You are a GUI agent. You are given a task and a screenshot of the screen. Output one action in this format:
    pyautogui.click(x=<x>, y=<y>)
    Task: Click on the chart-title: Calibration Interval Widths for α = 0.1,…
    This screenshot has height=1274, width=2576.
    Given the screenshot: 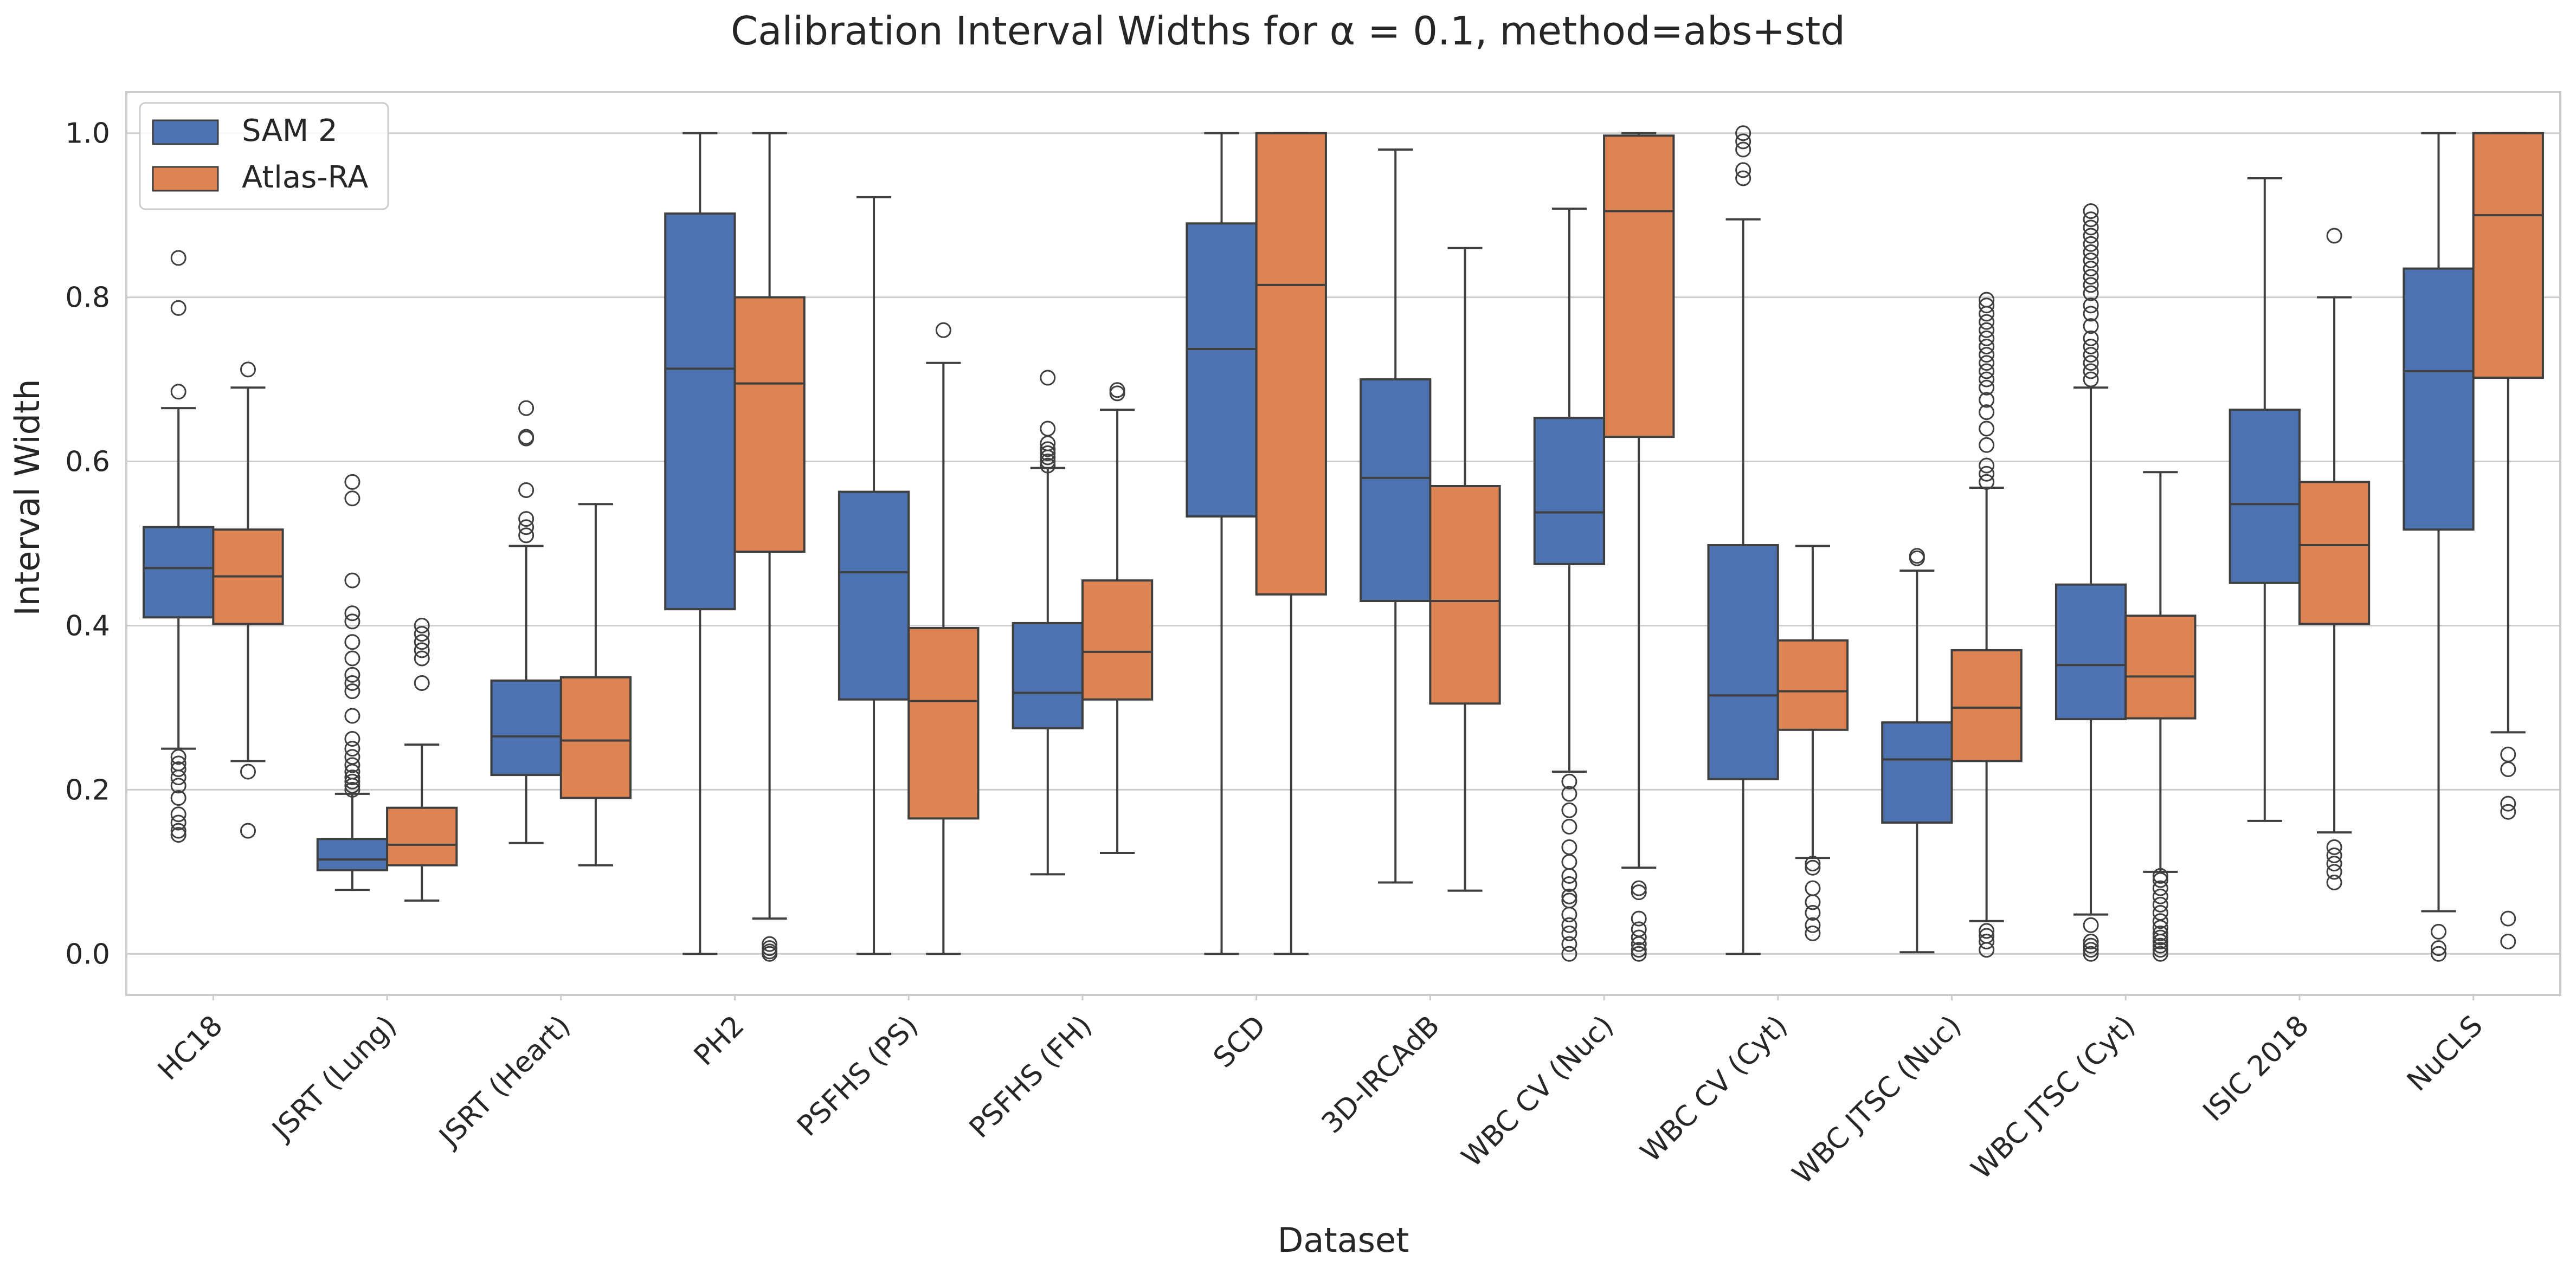 What is the action you would take?
    pyautogui.click(x=1288, y=31)
    